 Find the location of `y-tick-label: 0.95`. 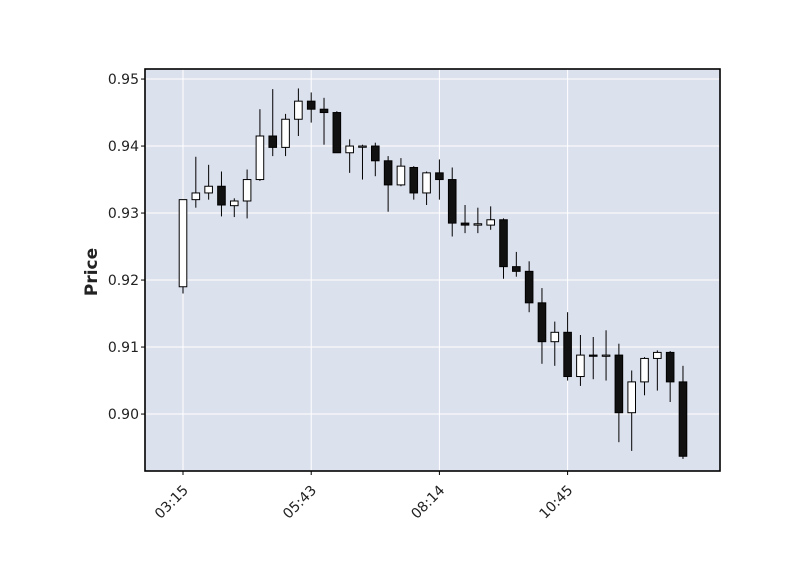

y-tick-label: 0.95 is located at coordinates (123, 80).